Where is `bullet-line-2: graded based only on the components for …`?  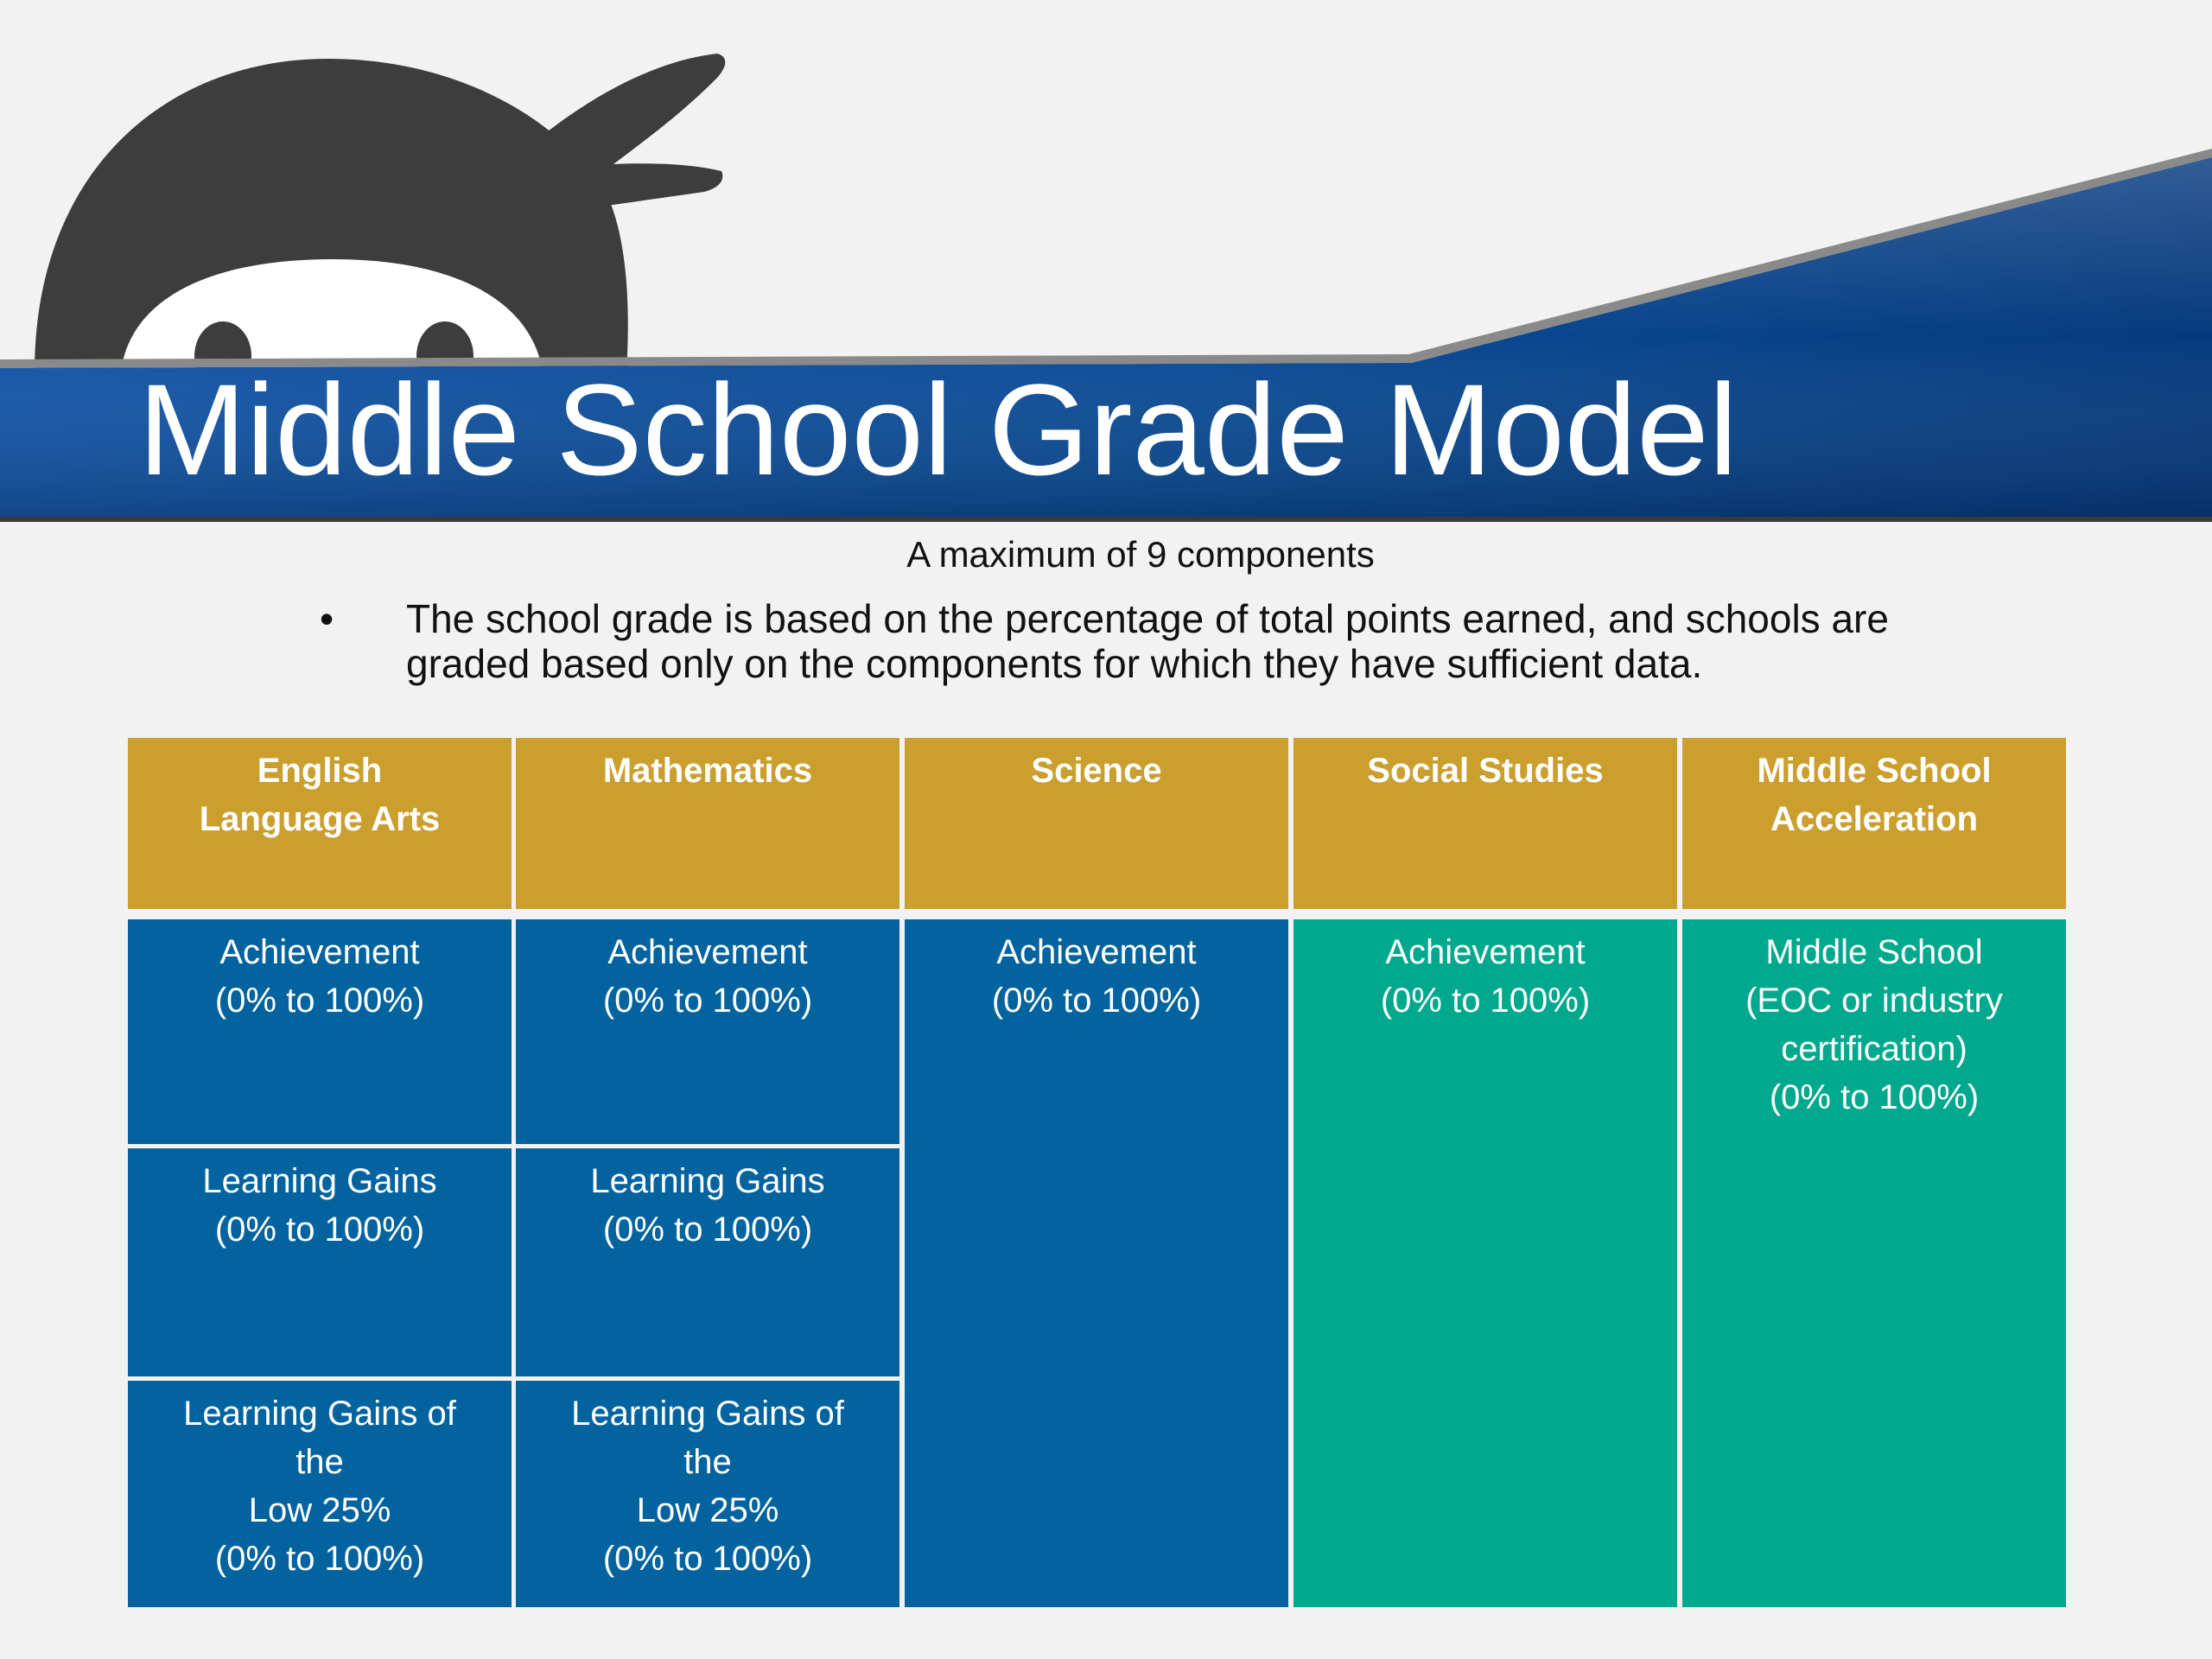
bullet-line-2: graded based only on the components for … is located at coordinates (1054, 663).